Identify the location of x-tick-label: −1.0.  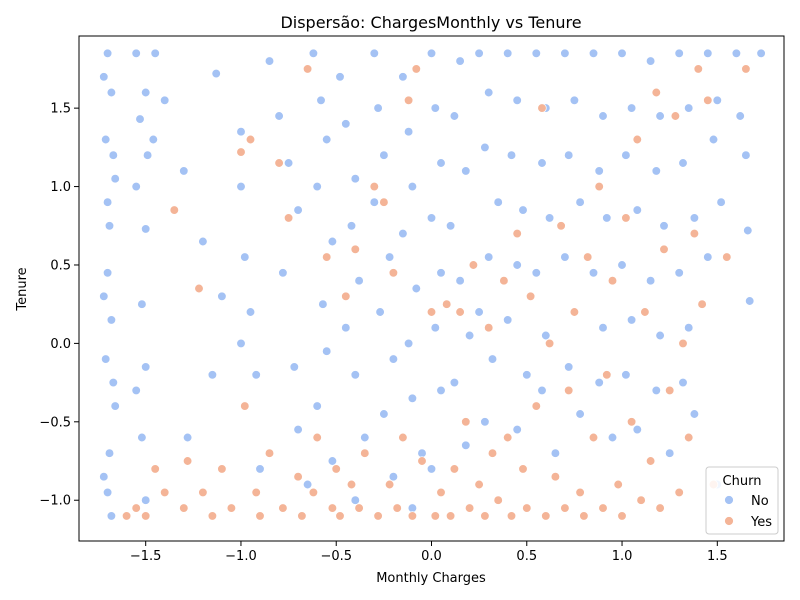
(241, 556).